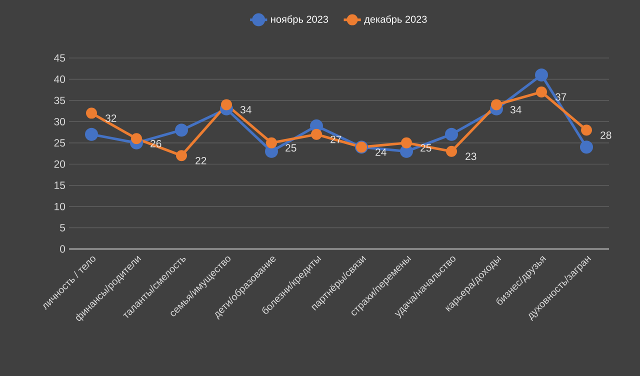 Image resolution: width=640 pixels, height=376 pixels. What do you see at coordinates (299, 20) in the screenshot?
I see `legend-label: ноябрь 2023` at bounding box center [299, 20].